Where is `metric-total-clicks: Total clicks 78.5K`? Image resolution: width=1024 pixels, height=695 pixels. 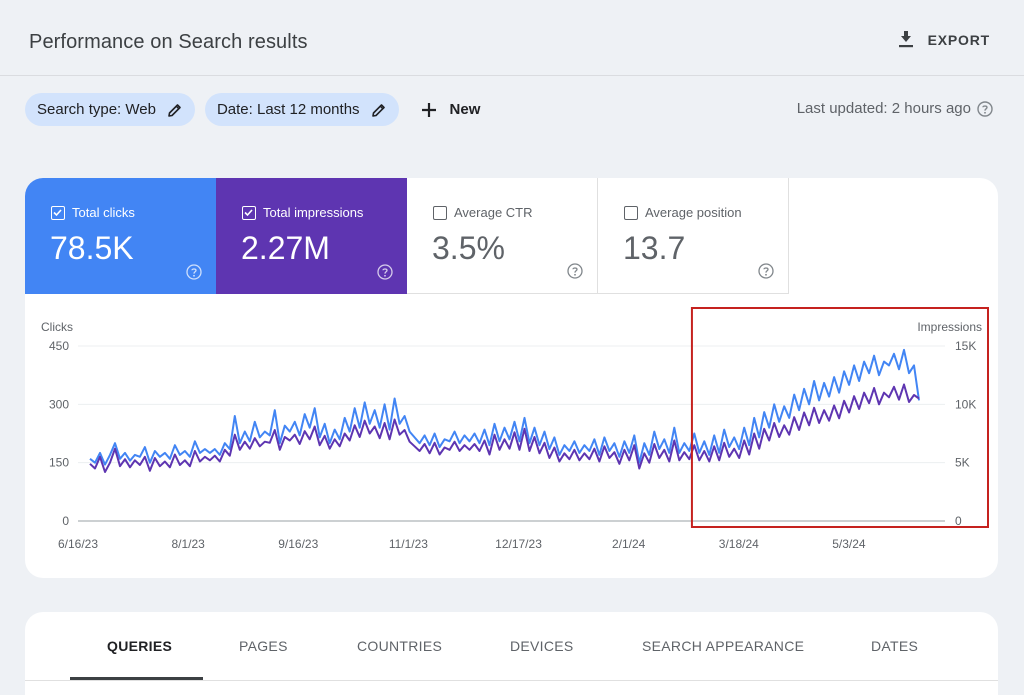 metric-total-clicks: Total clicks 78.5K is located at coordinates (120, 236).